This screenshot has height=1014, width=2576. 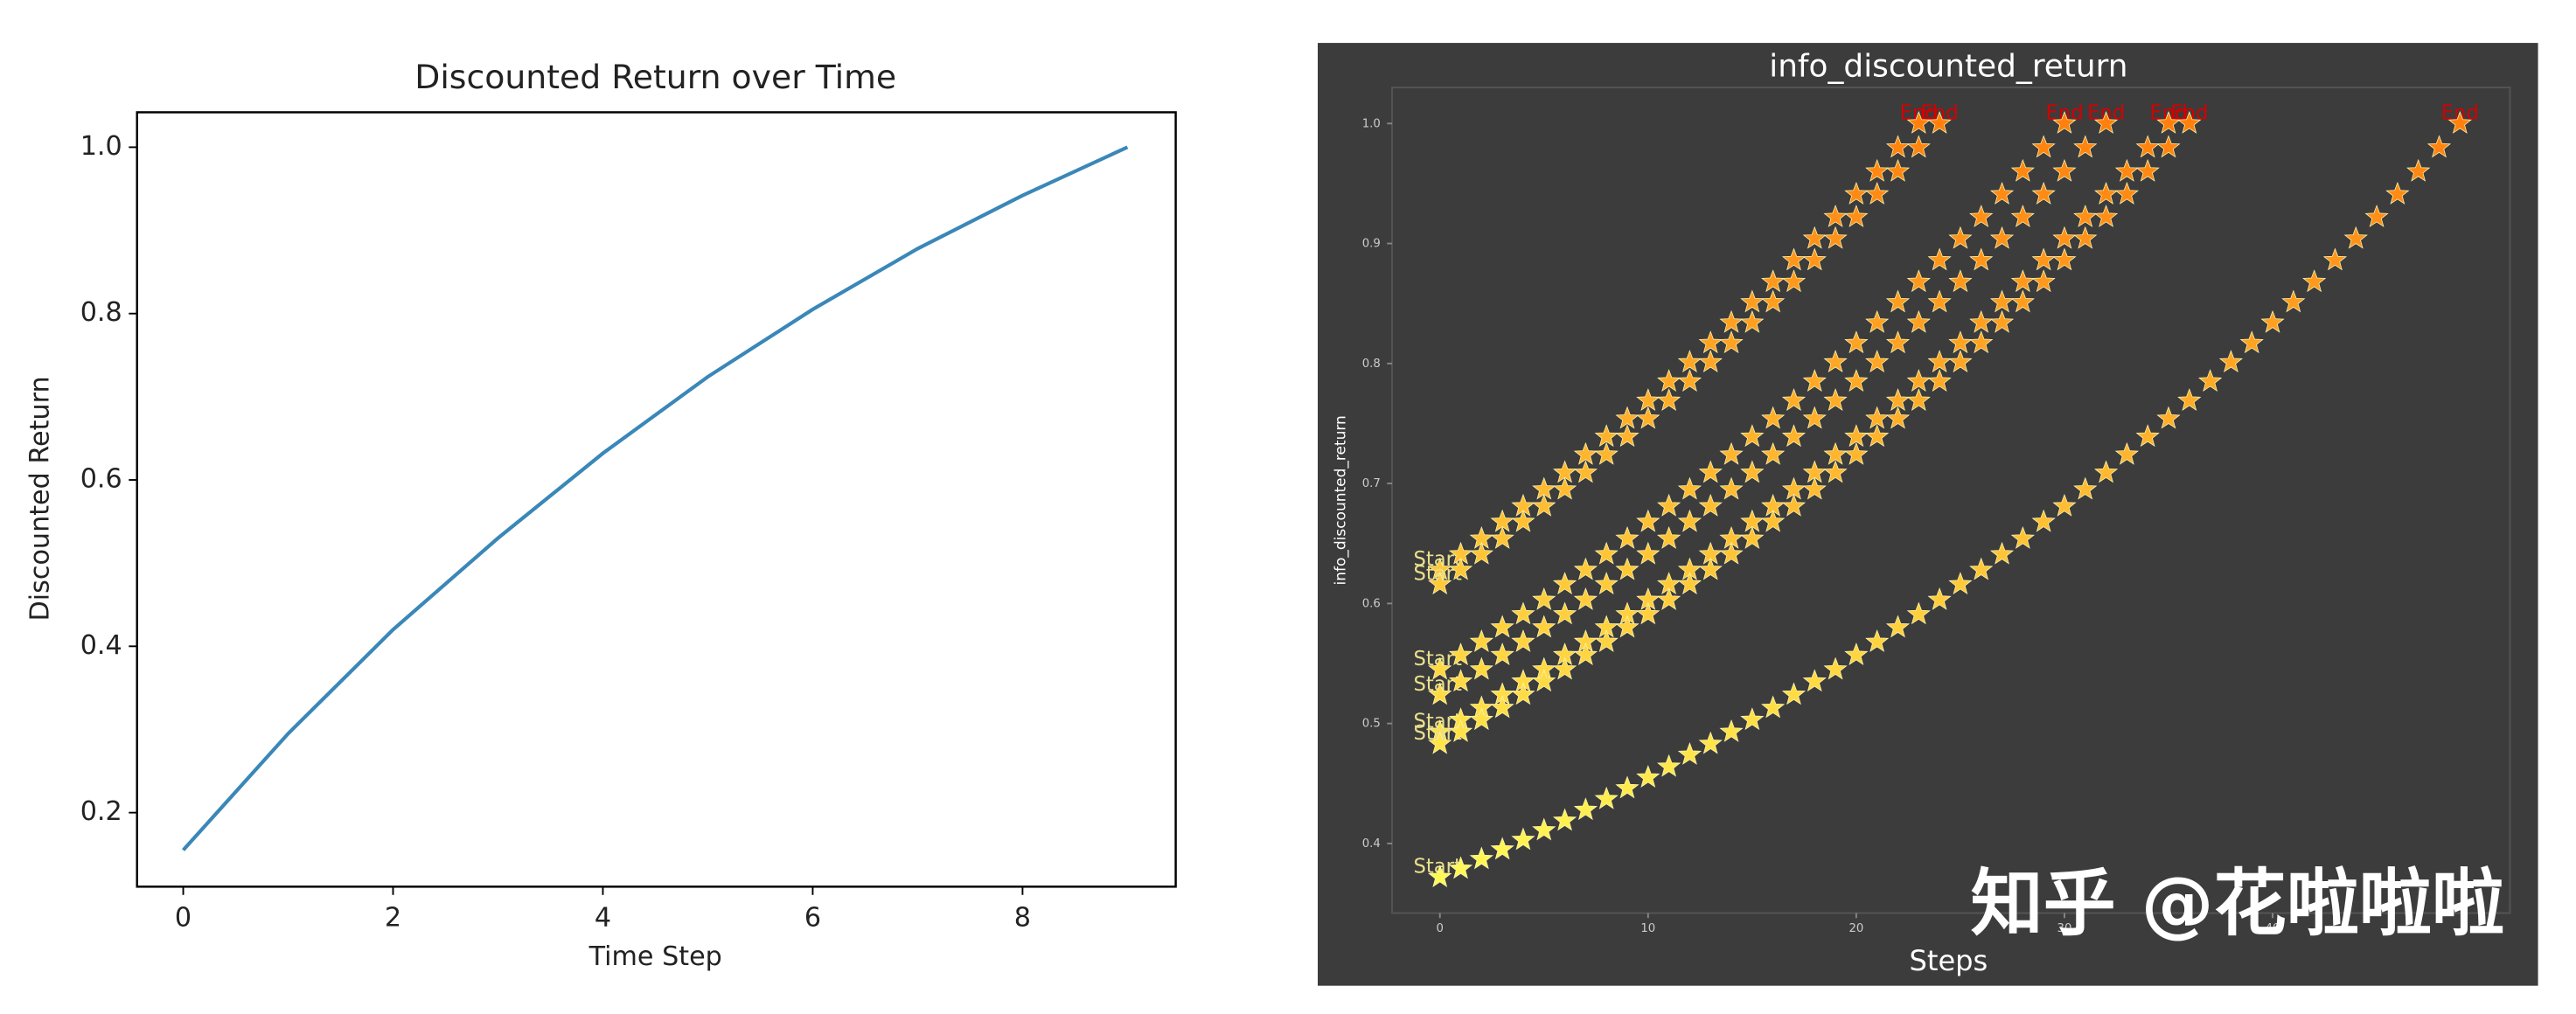 I want to click on chart-title: info_discounted_return, so click(x=1948, y=66).